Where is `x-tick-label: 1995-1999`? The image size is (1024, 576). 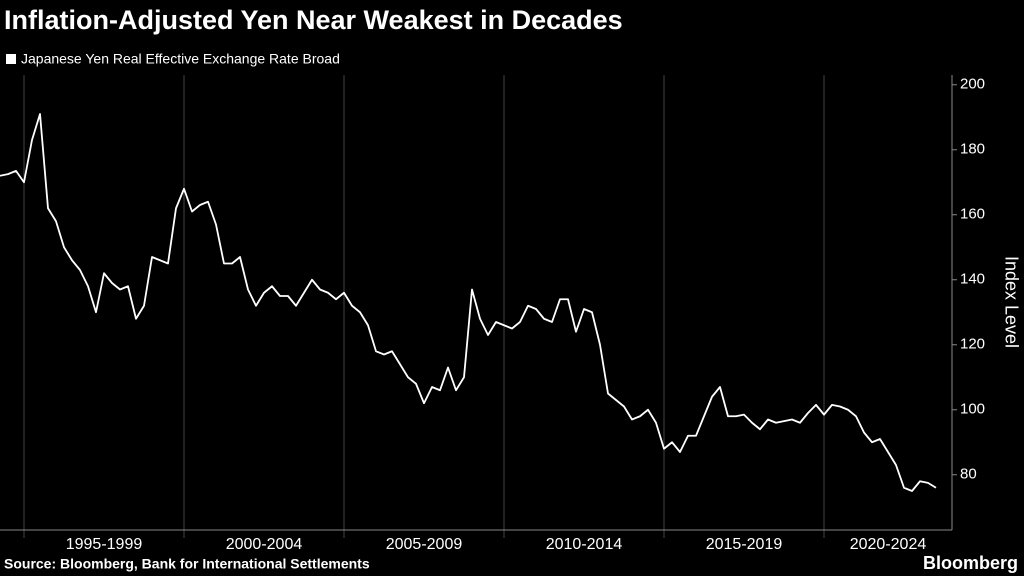
x-tick-label: 1995-1999 is located at coordinates (104, 544).